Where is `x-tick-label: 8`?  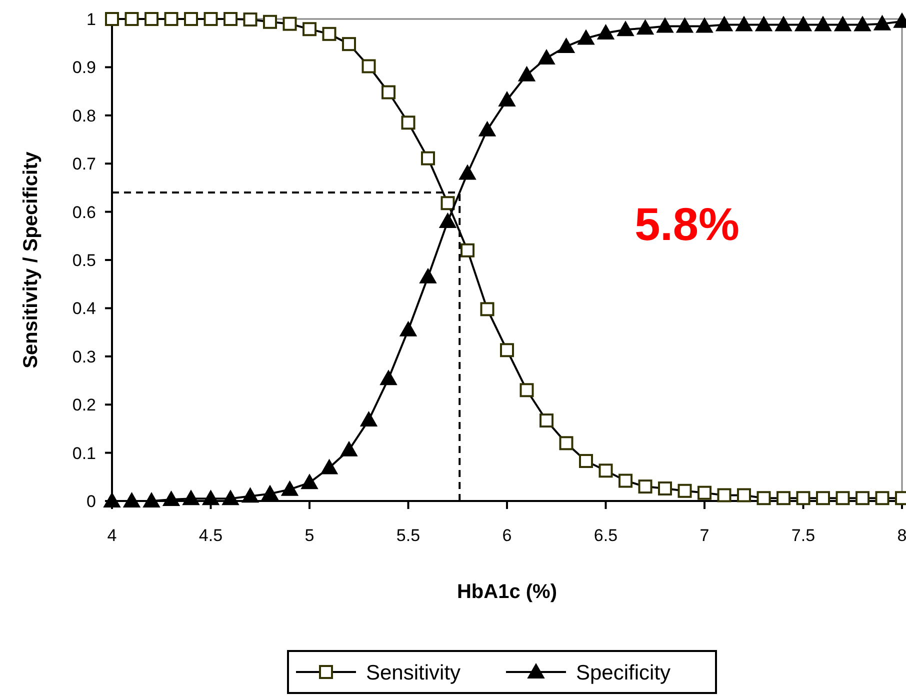 x-tick-label: 8 is located at coordinates (901, 535).